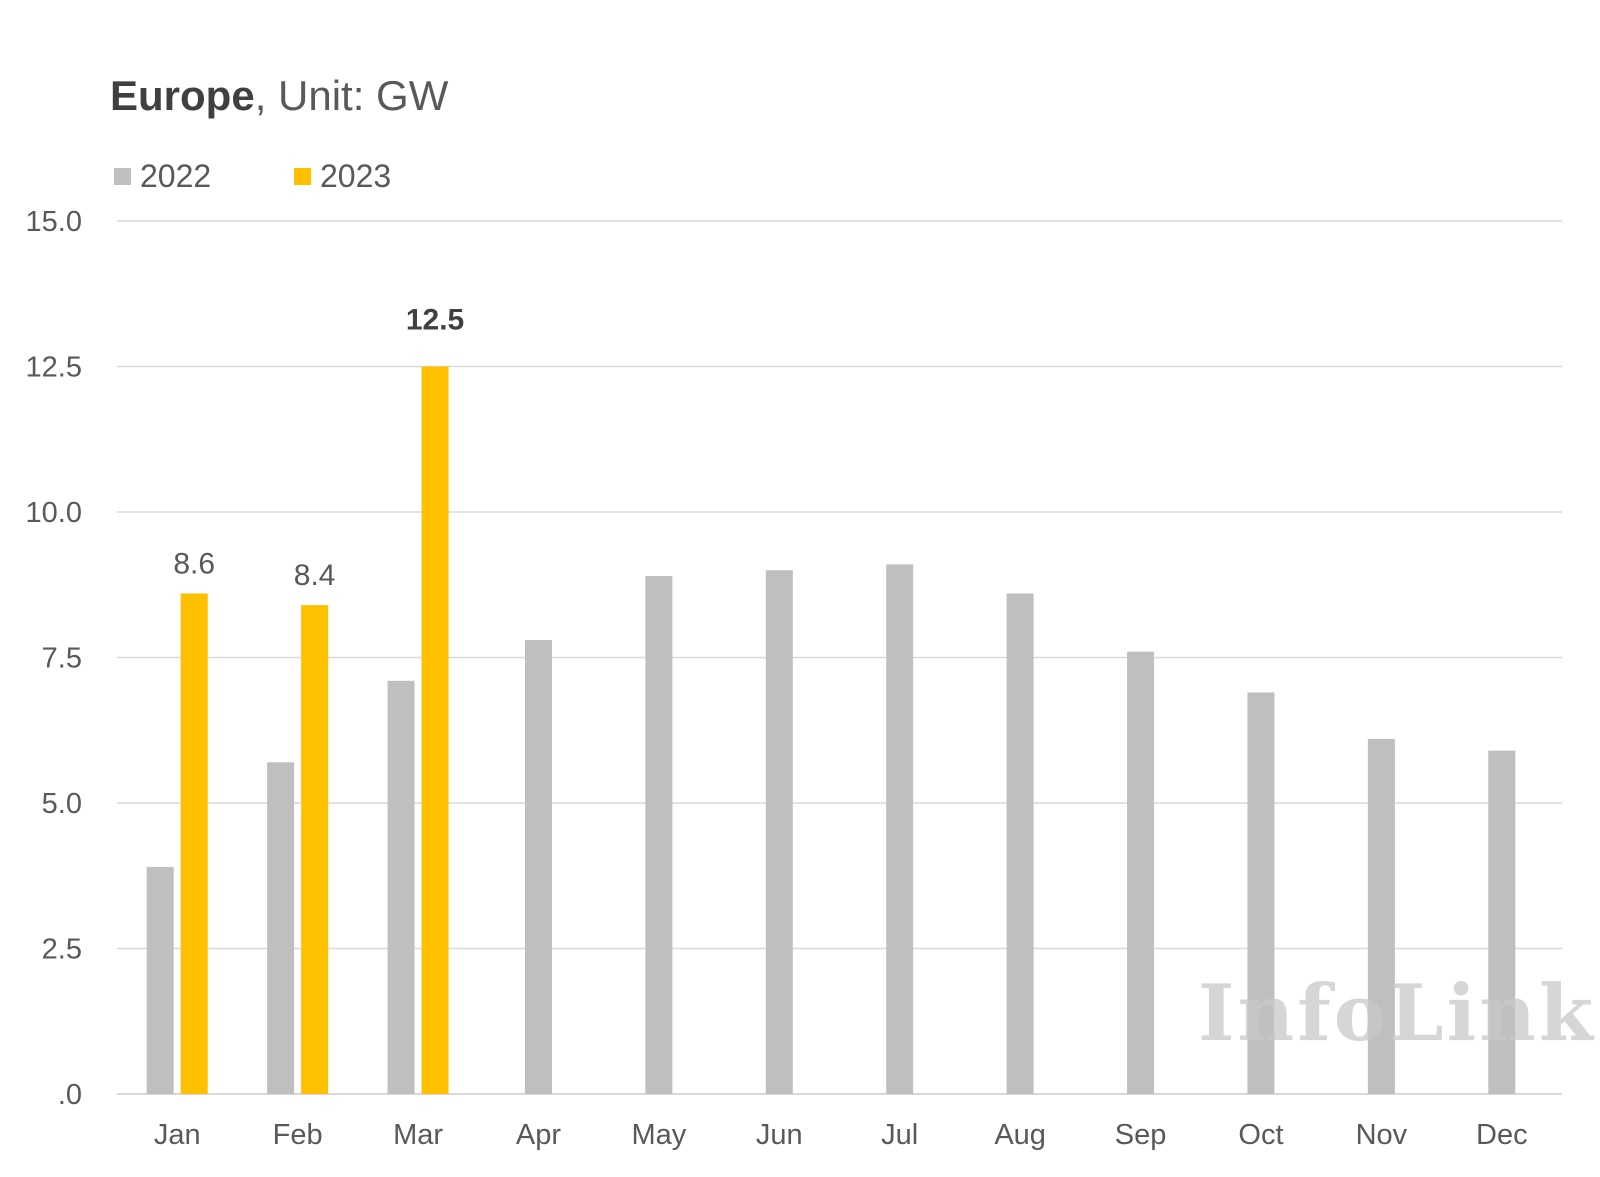  What do you see at coordinates (538, 1135) in the screenshot?
I see `x-tick-label: Apr` at bounding box center [538, 1135].